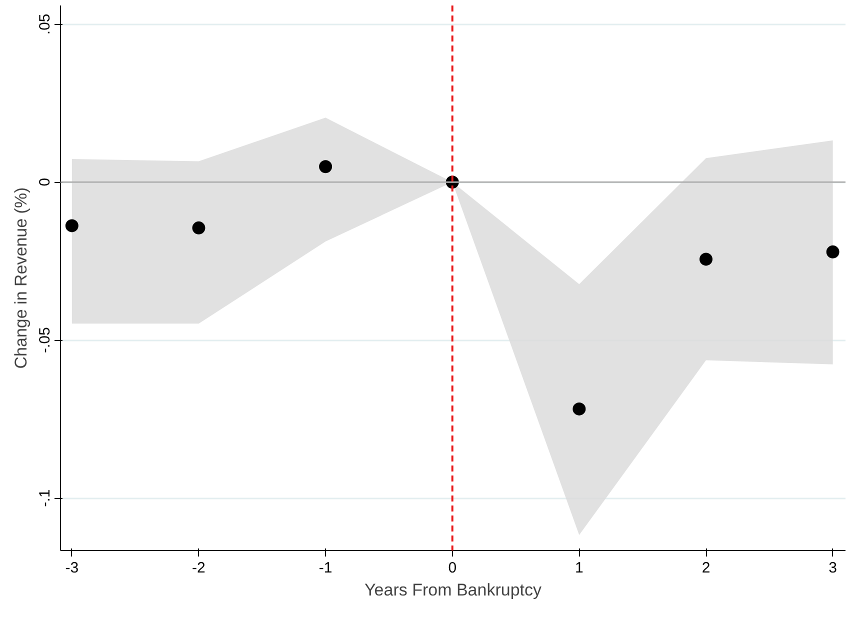  I want to click on y-axis-title: Change in Revenue (%), so click(21, 278).